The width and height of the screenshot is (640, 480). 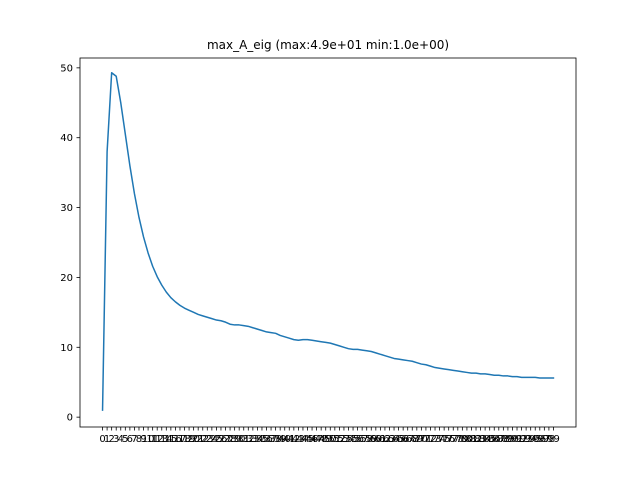 What do you see at coordinates (148, 439) in the screenshot?
I see `x-tick-label: 10` at bounding box center [148, 439].